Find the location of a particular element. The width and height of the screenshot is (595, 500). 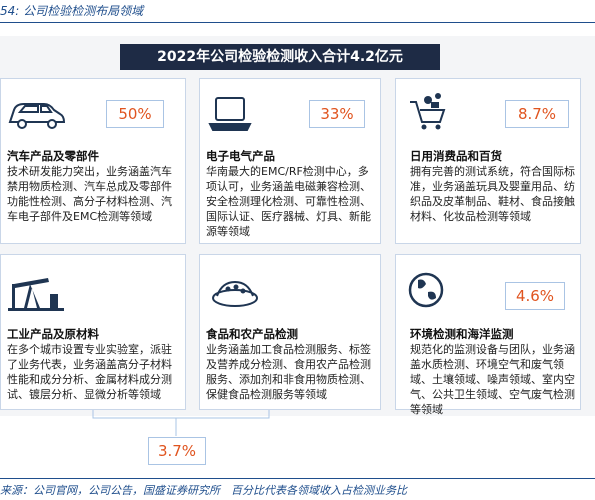

card-title: 日用消费品和百货 is located at coordinates (456, 156).